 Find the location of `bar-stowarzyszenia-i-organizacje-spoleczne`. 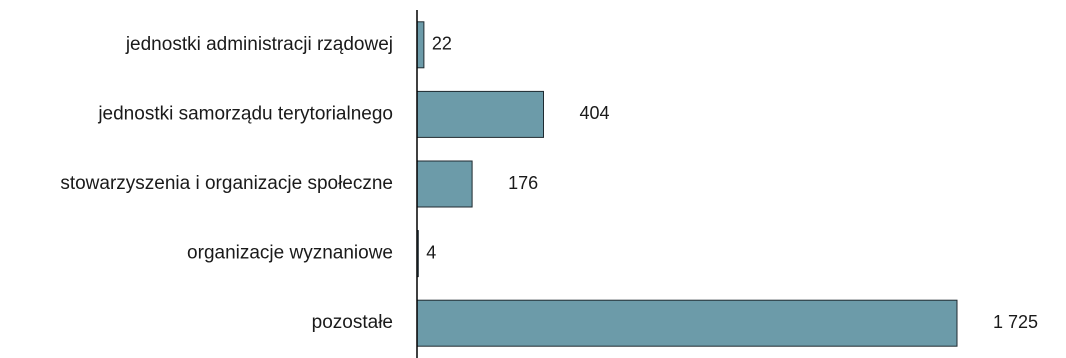

bar-stowarzyszenia-i-organizacje-spoleczne is located at coordinates (444, 184).